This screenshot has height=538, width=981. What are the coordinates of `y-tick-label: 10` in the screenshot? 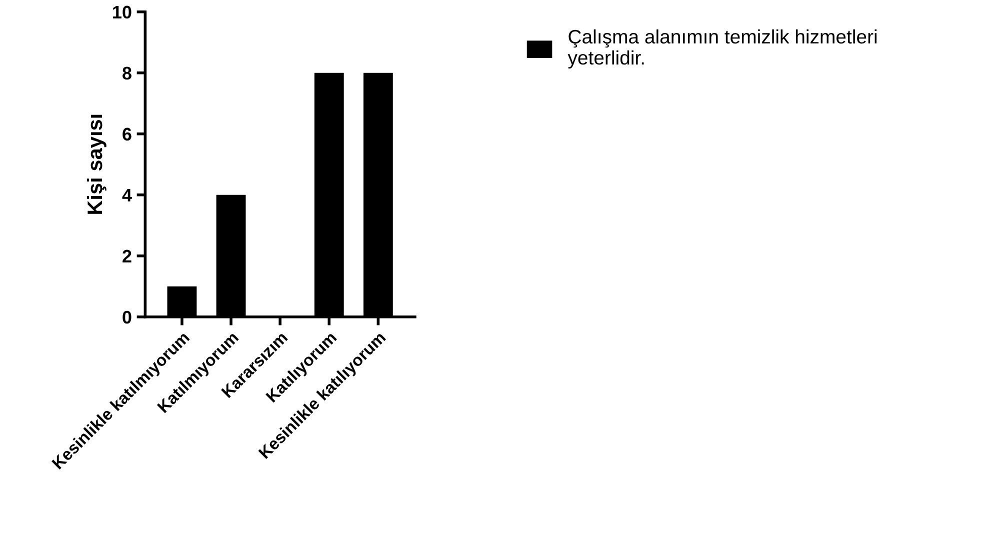 It's located at (122, 12).